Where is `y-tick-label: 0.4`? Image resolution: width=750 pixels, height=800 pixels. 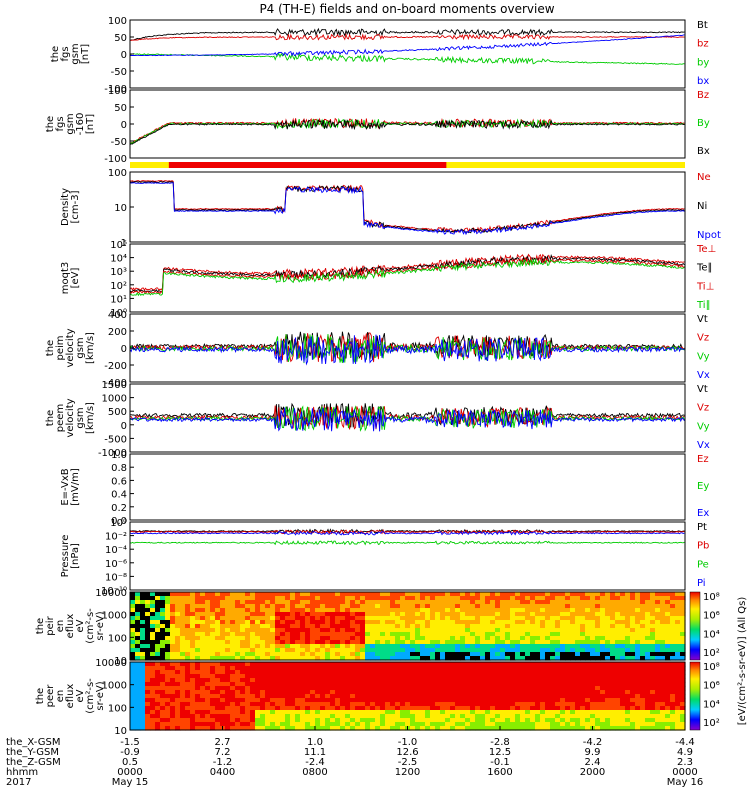 y-tick-label: 0.4 is located at coordinates (119, 495).